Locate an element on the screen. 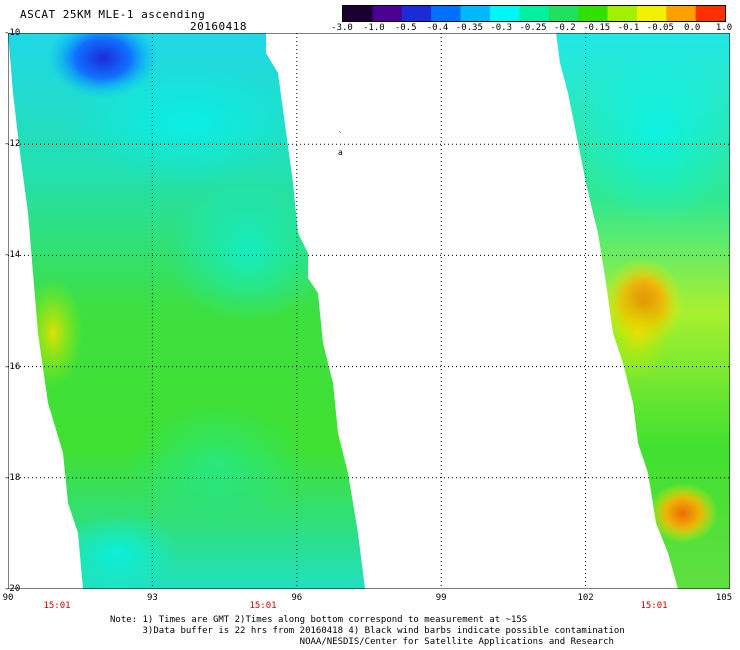 This screenshot has height=650, width=740. colorbar is located at coordinates (534, 13).